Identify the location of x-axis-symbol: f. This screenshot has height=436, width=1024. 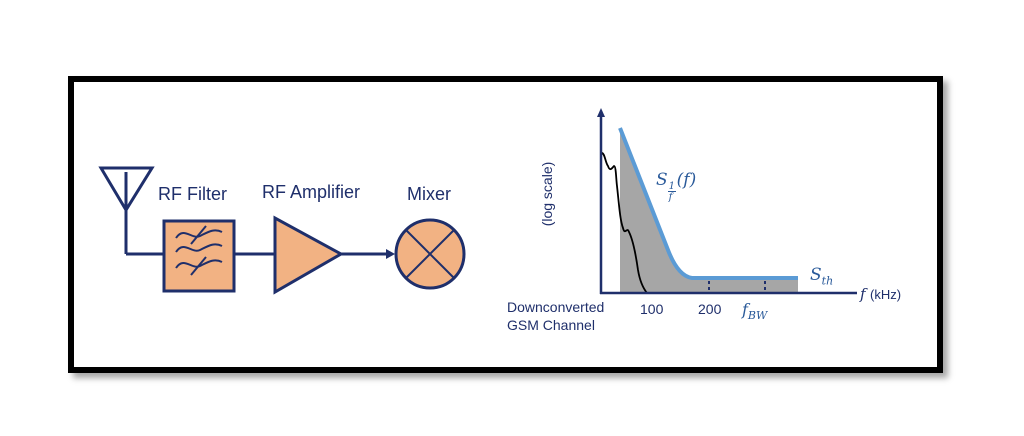
(863, 294).